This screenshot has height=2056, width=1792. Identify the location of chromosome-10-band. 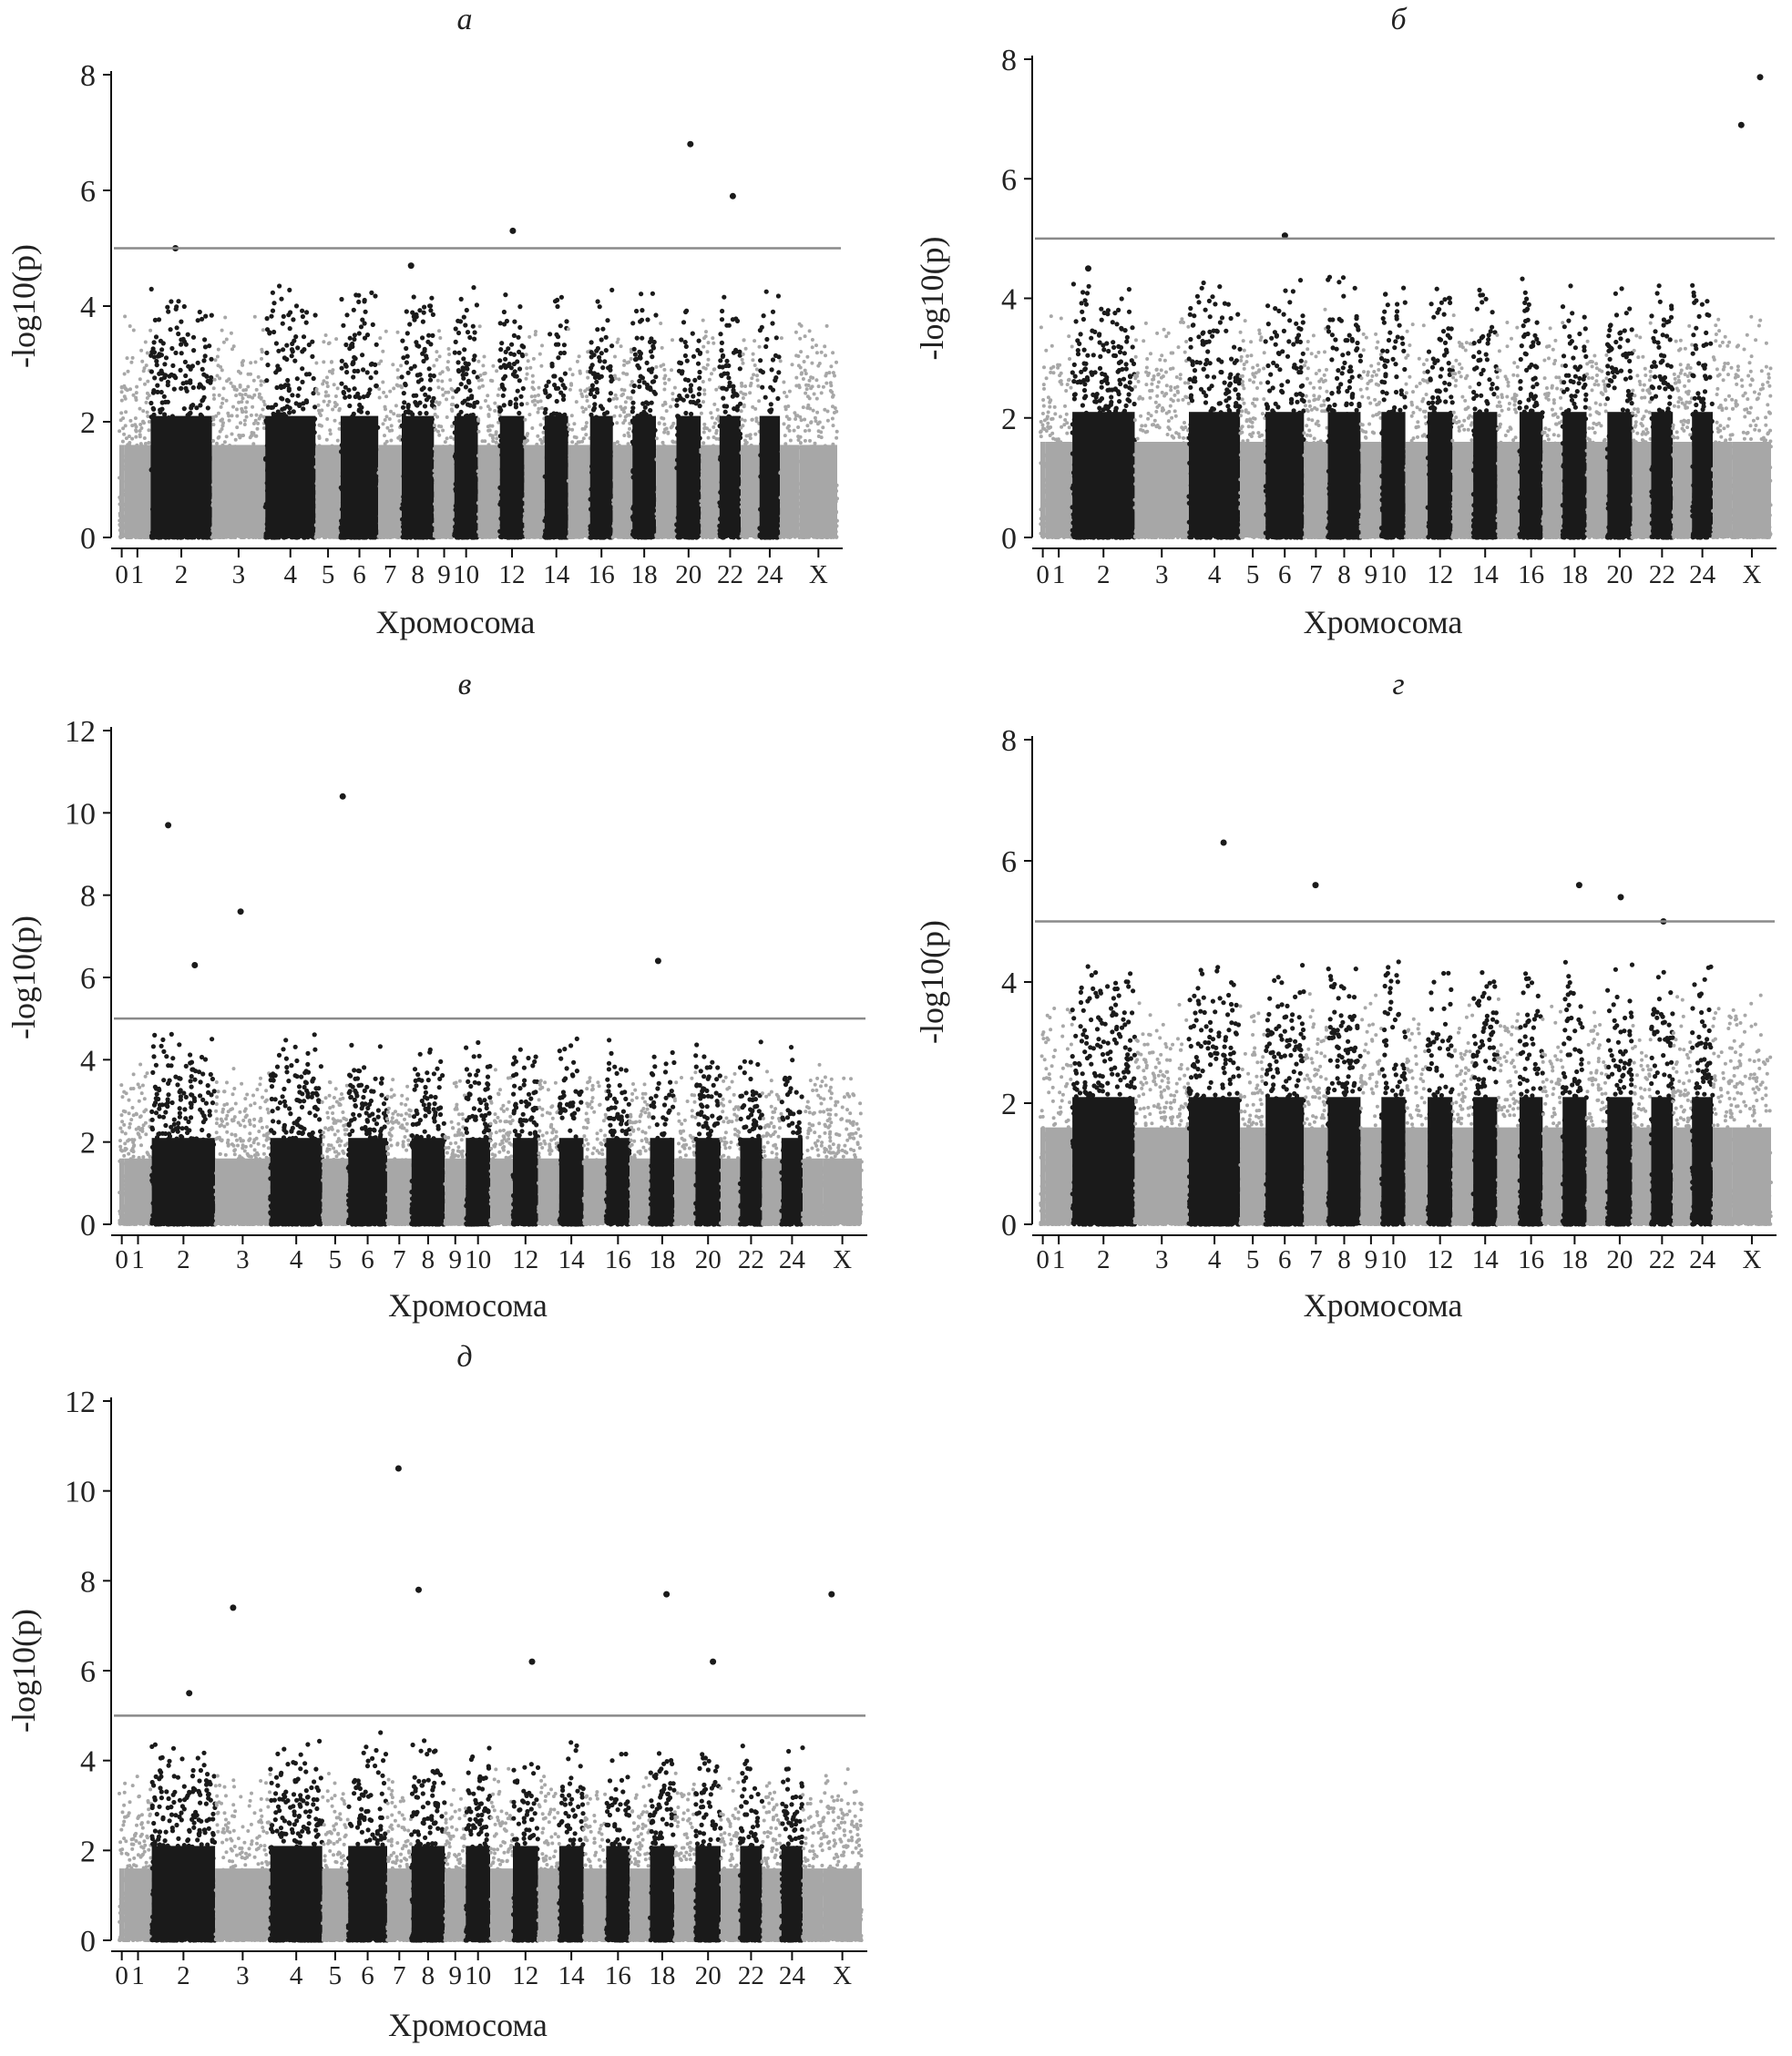
(466, 476).